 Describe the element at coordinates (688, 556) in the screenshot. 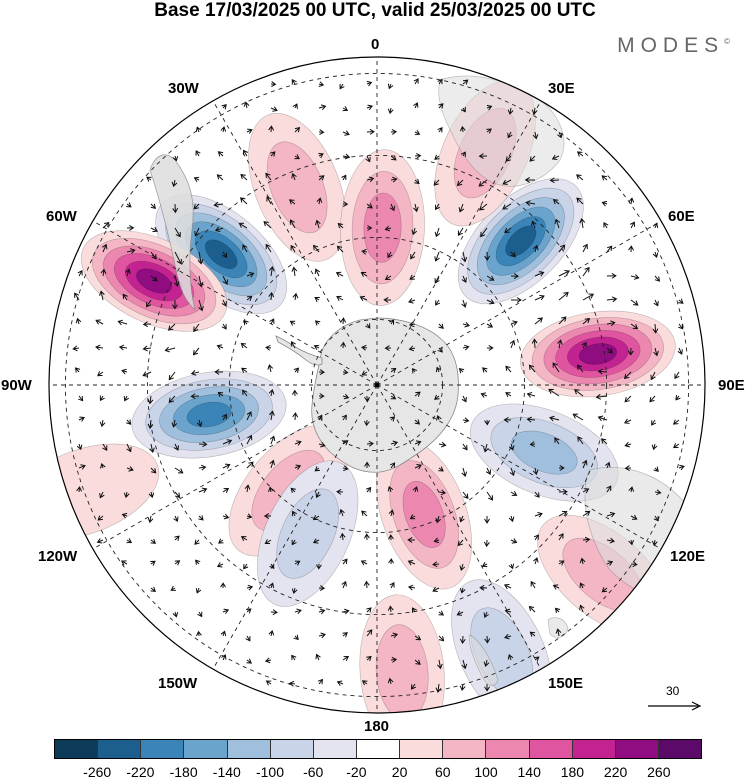

I see `label-120e: 120E` at that location.